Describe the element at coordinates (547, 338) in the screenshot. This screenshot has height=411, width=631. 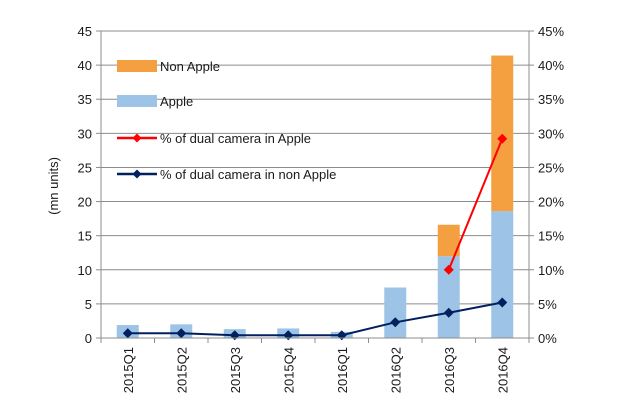
I see `y2-tick-label: 0%` at that location.